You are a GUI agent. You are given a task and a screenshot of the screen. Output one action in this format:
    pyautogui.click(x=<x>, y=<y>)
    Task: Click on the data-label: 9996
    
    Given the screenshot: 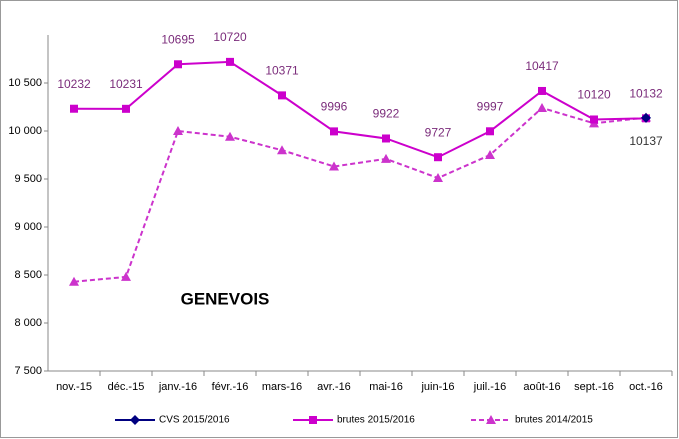 What is the action you would take?
    pyautogui.click(x=334, y=107)
    